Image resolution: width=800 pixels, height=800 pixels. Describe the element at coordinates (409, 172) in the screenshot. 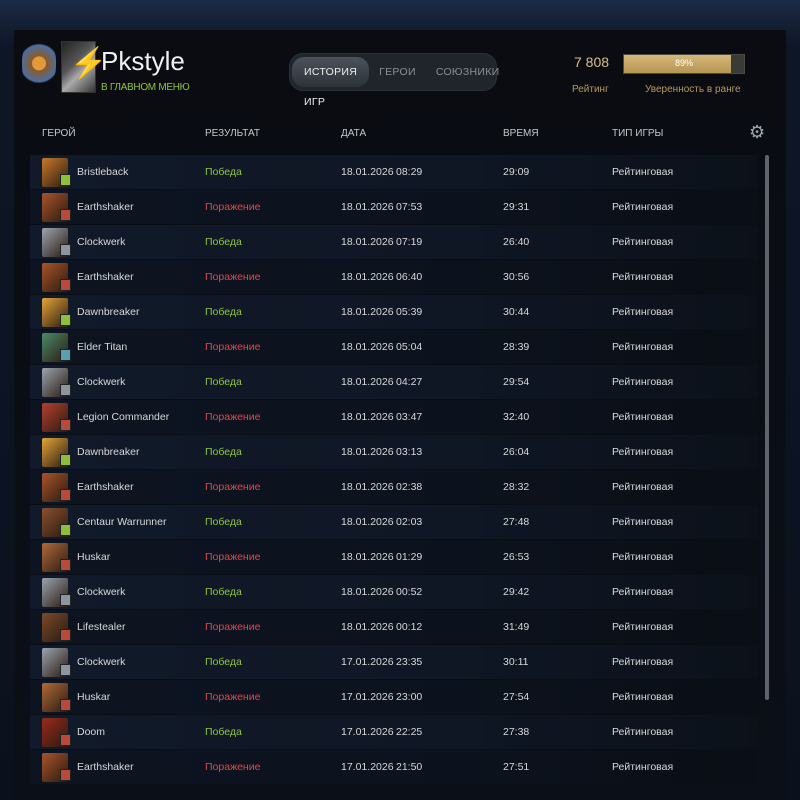

I see `match-time: 08:29` at that location.